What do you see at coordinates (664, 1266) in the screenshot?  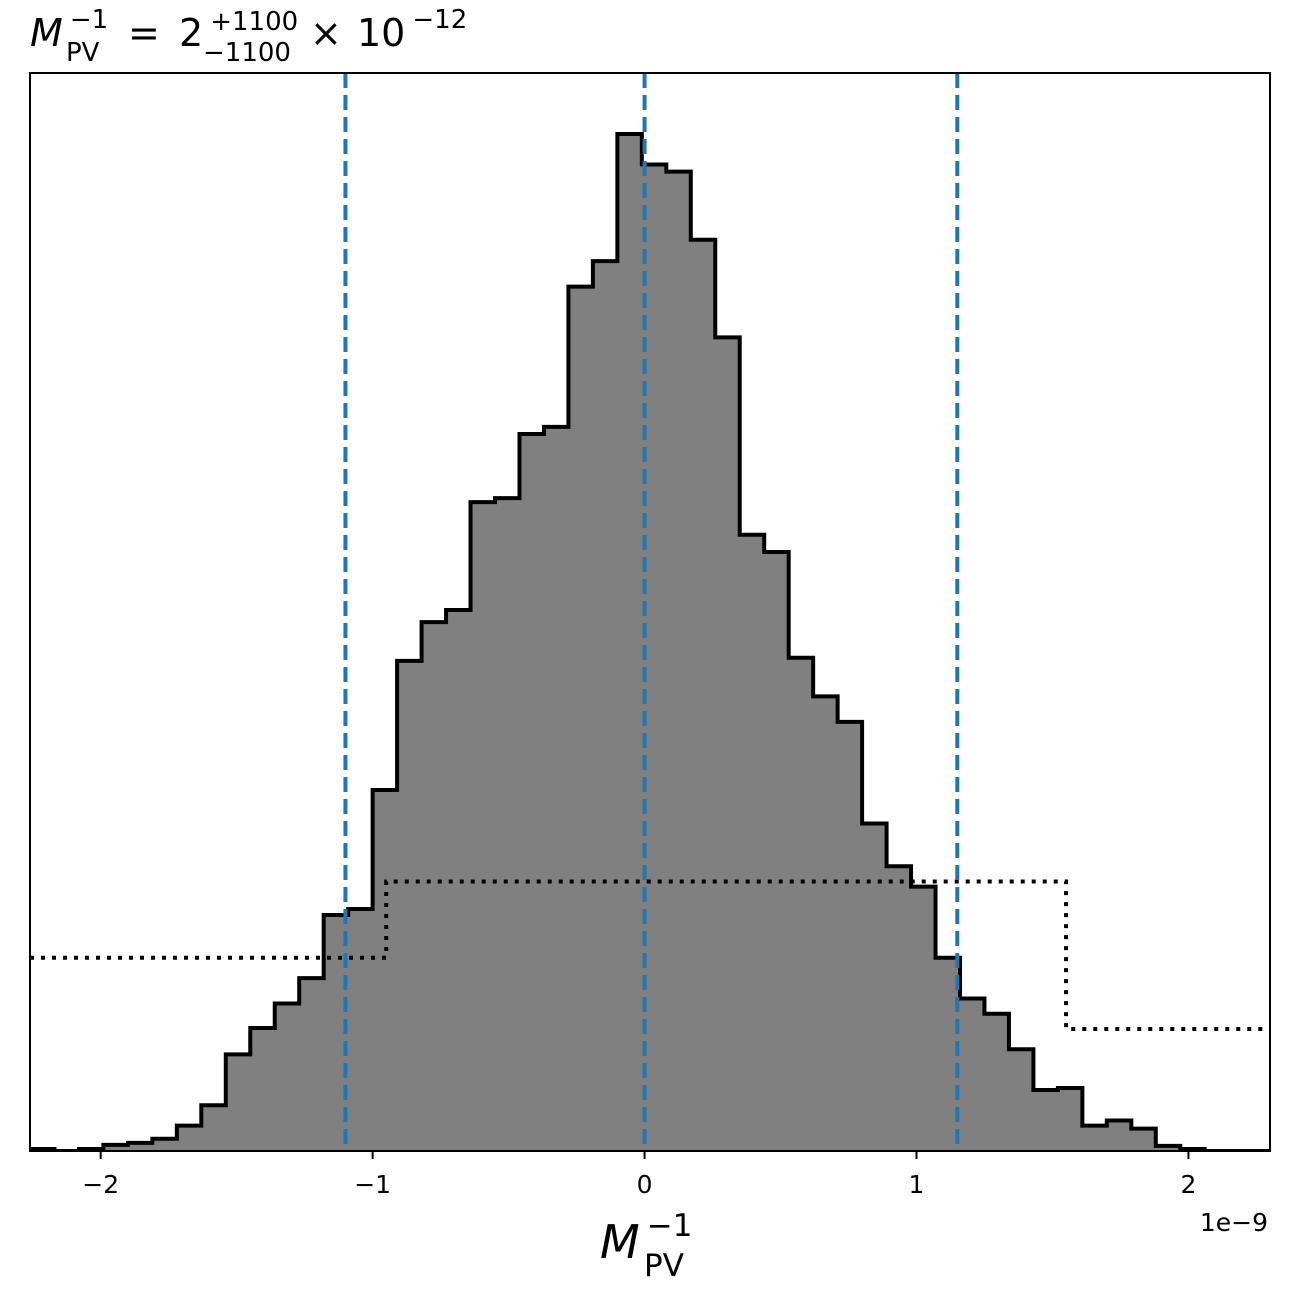 I see `x-label-sub: PV` at bounding box center [664, 1266].